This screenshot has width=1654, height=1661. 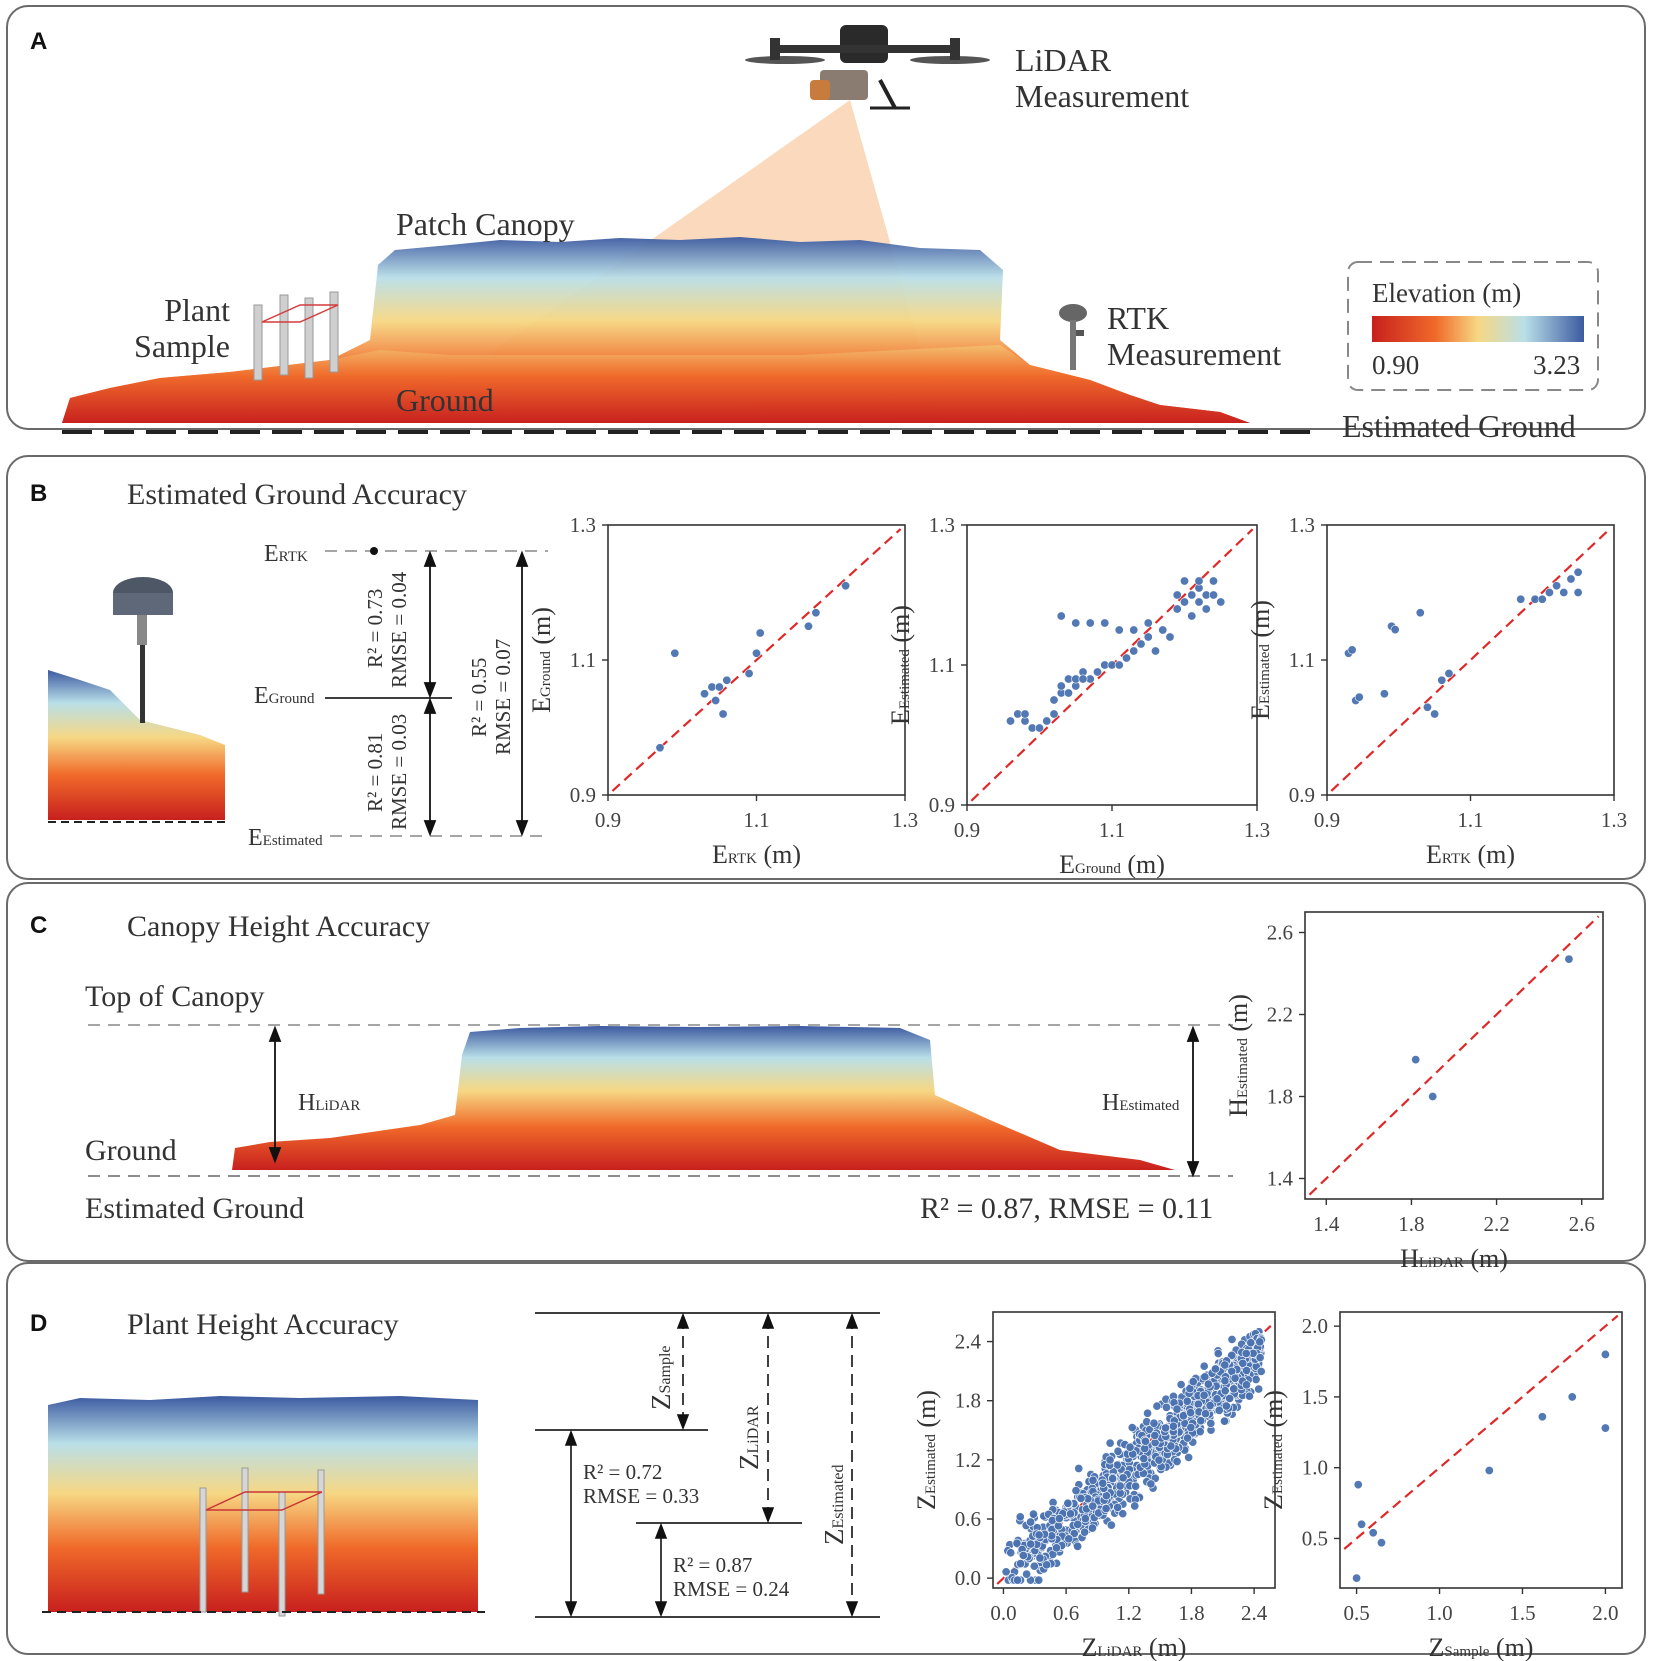 What do you see at coordinates (1067, 1208) in the screenshot?
I see `canopy-stats: R² = 0.87, RMSE = 0.11` at bounding box center [1067, 1208].